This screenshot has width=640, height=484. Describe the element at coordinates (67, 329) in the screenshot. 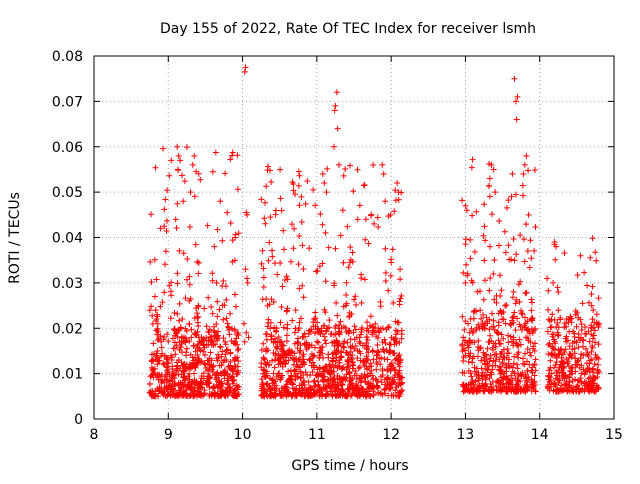

I see `y-tick-label: 0.02` at that location.